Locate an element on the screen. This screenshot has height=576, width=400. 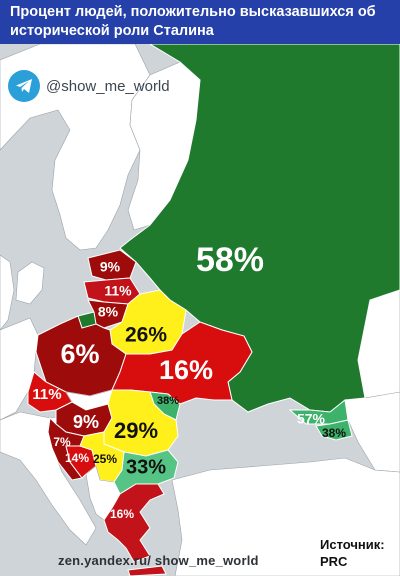
label-armenia: 38% is located at coordinates (334, 433).